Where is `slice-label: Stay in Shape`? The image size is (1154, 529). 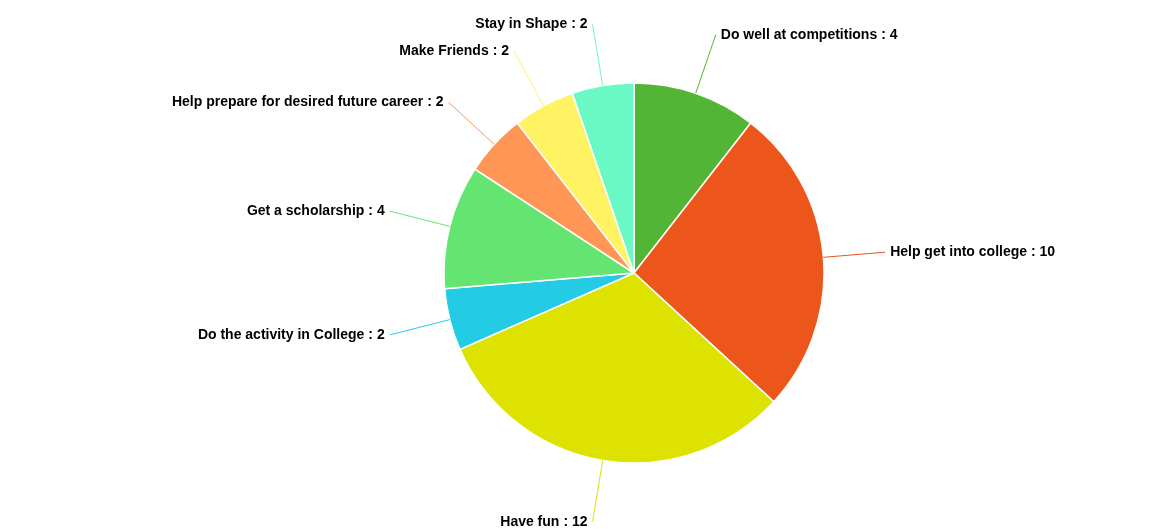
slice-label: Stay in Shape is located at coordinates (521, 23).